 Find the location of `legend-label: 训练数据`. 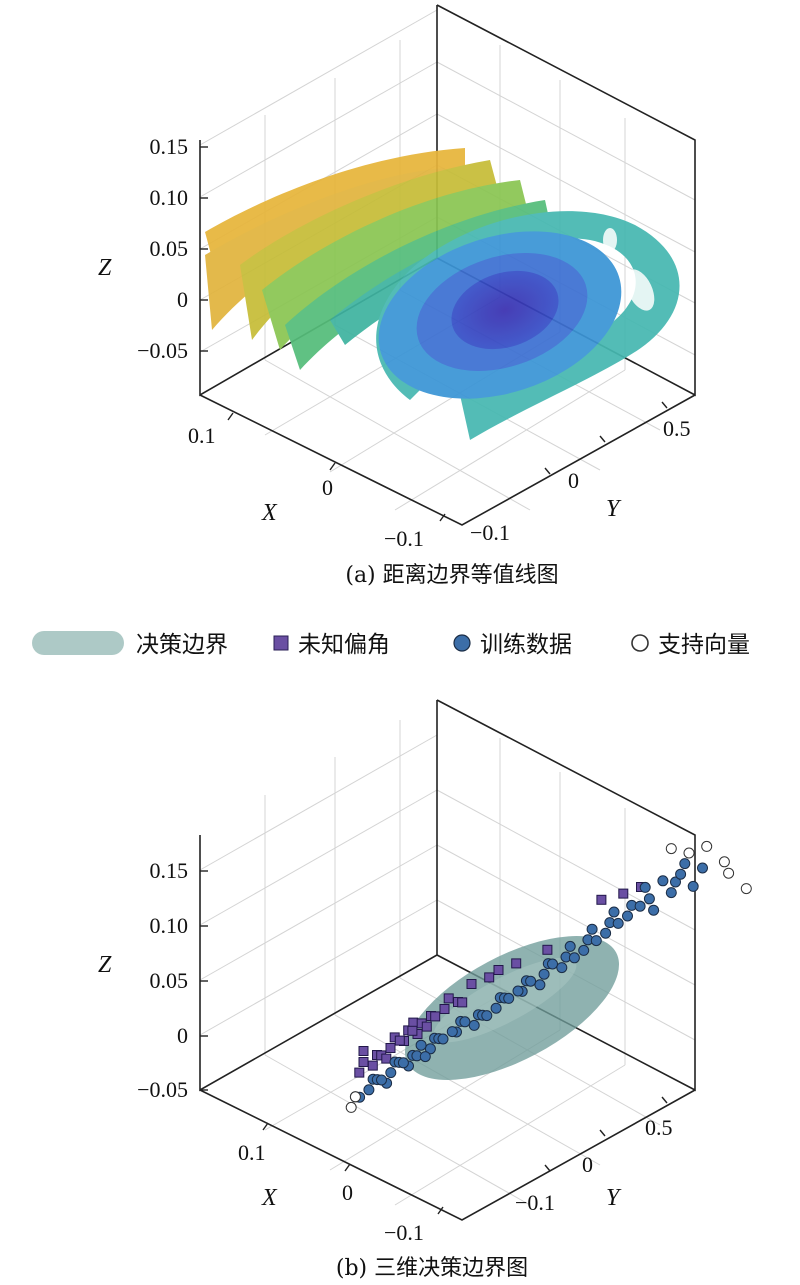

legend-label: 训练数据 is located at coordinates (526, 645).